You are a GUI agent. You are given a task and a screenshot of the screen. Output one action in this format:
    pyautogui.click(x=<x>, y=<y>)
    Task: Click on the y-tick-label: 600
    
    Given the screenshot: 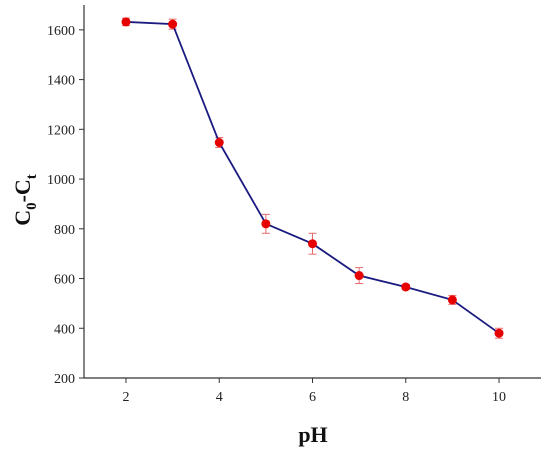 What is the action you would take?
    pyautogui.click(x=64, y=280)
    